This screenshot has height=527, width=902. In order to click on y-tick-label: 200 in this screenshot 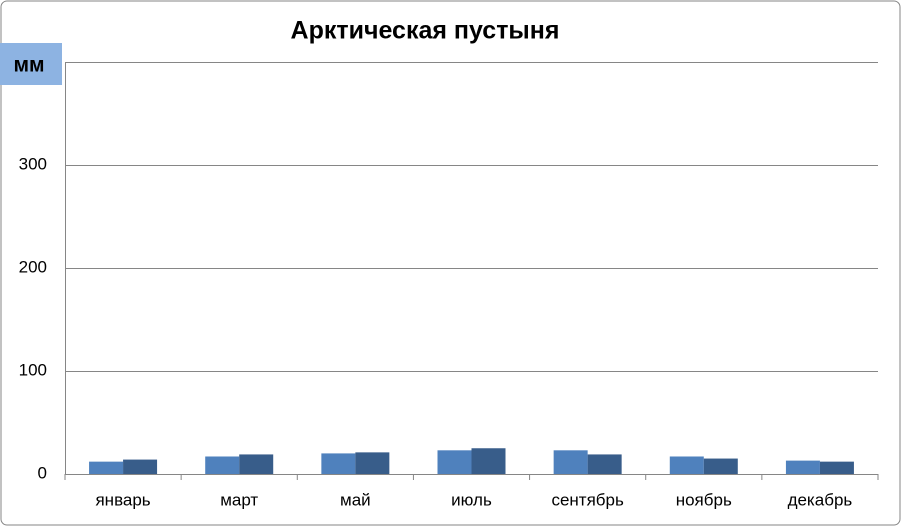, I will do `click(33, 266)`.